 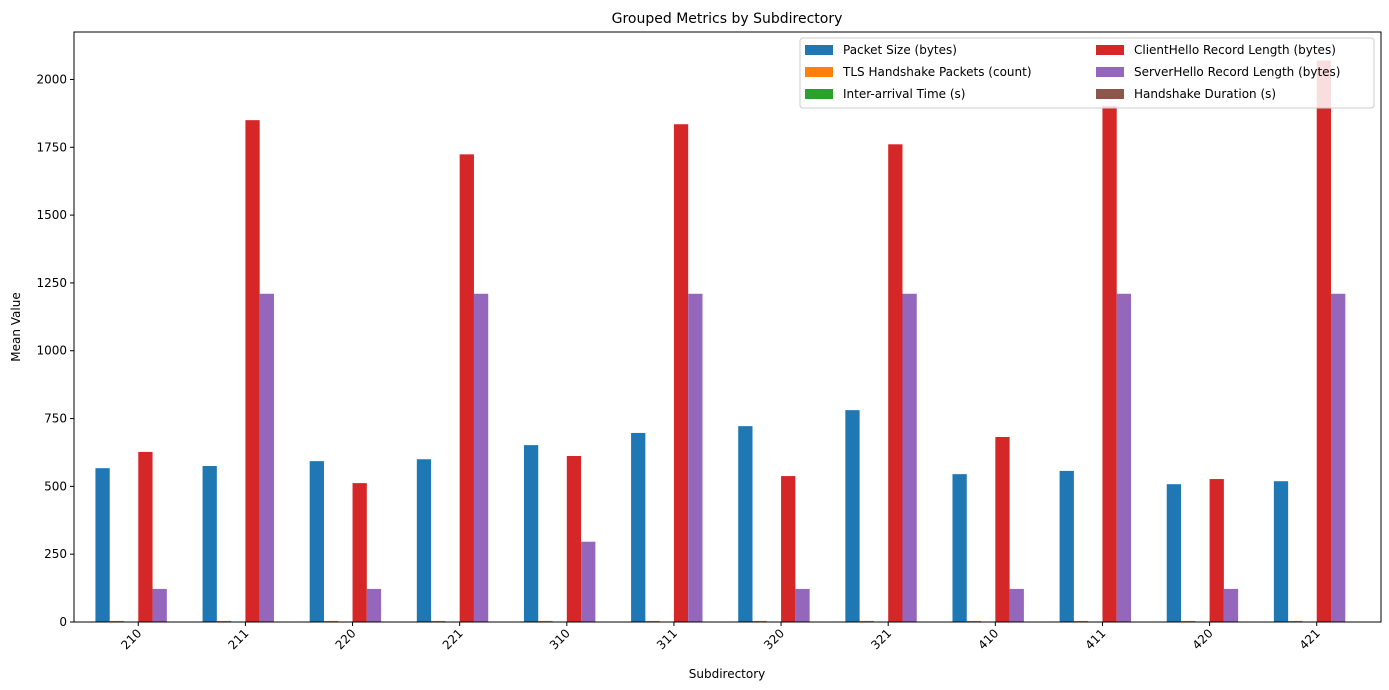 I want to click on legend-frame, so click(x=1087, y=73).